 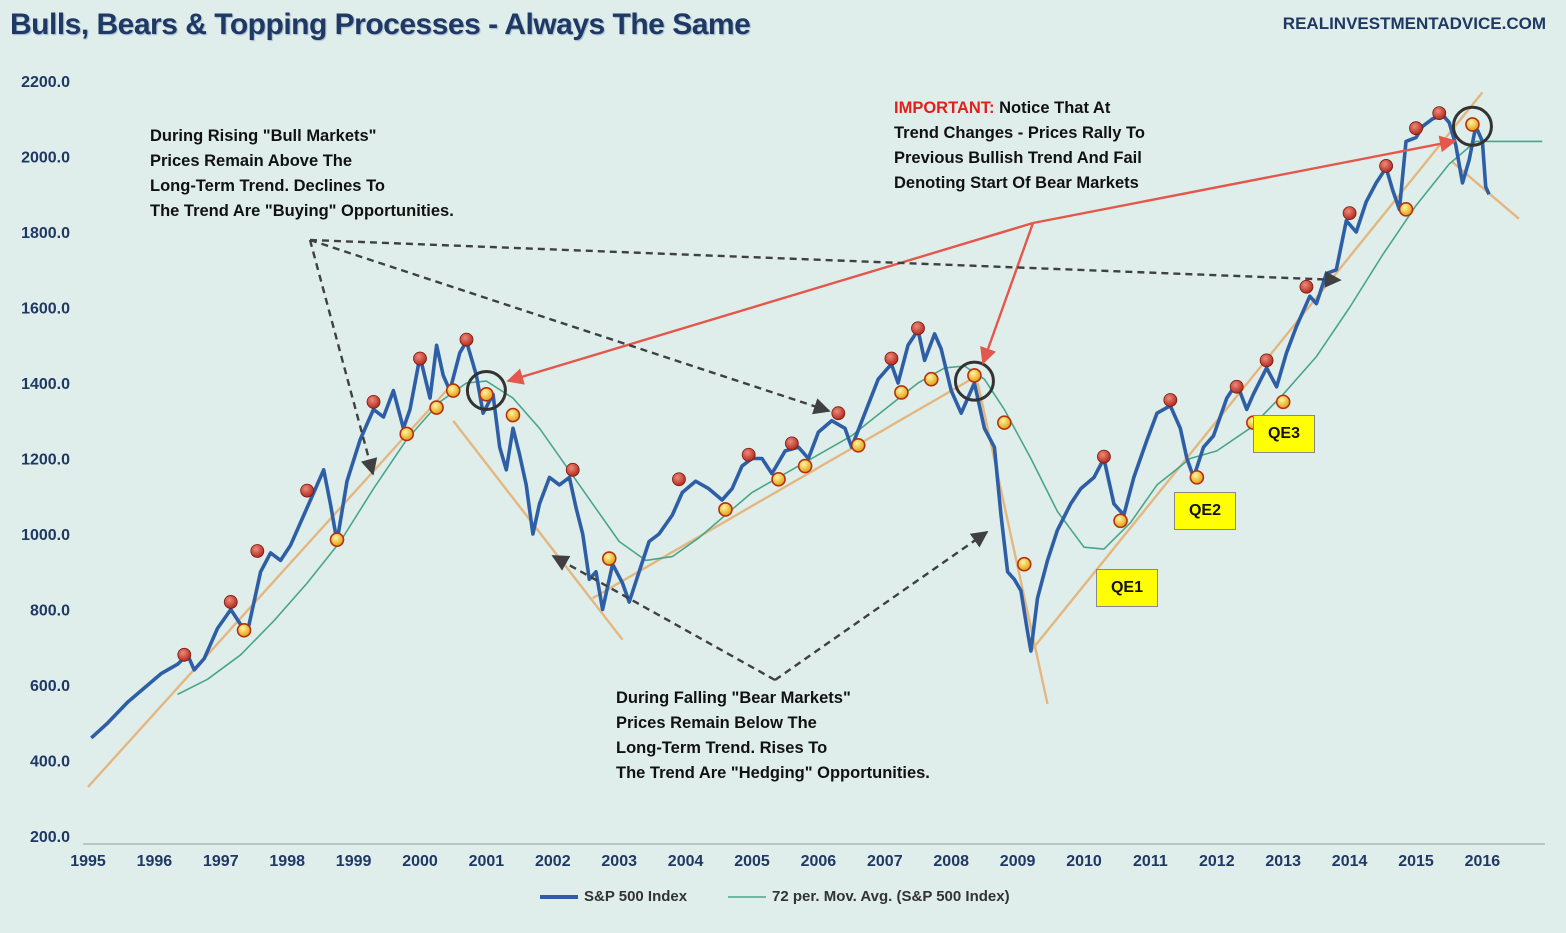 What do you see at coordinates (1084, 861) in the screenshot?
I see `x-tick-label: 2010` at bounding box center [1084, 861].